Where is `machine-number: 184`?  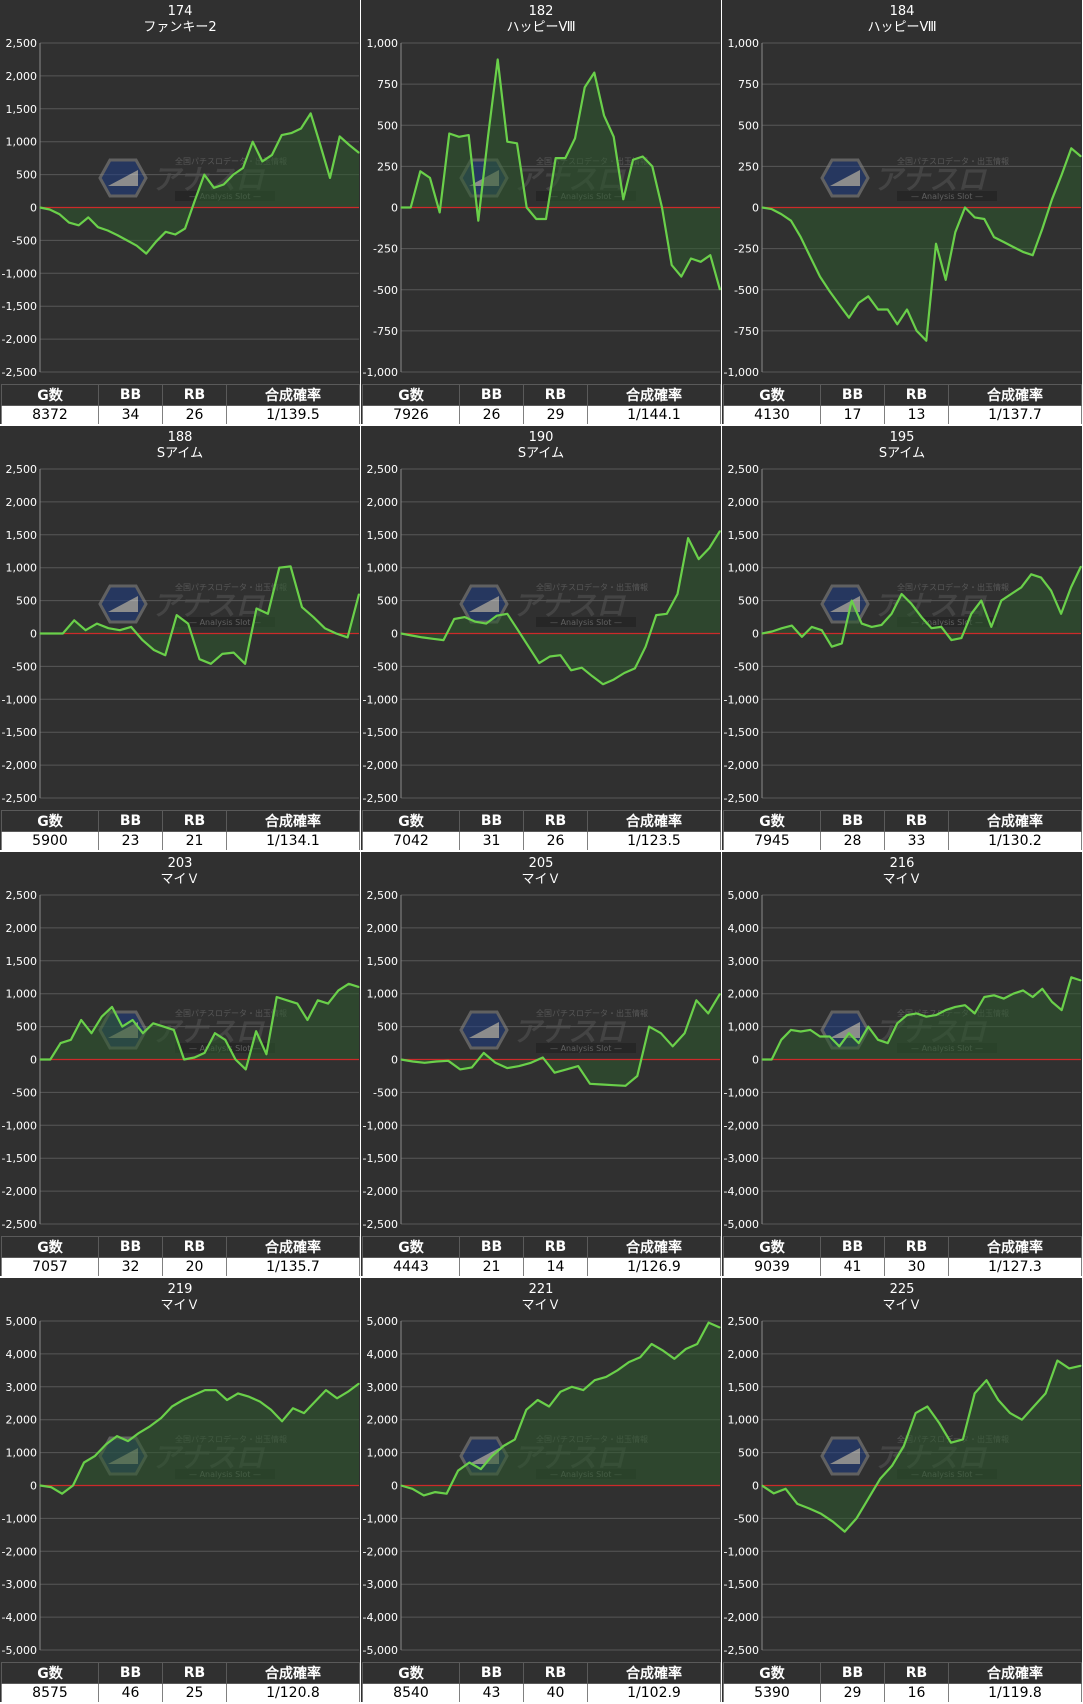
machine-number: 184 is located at coordinates (902, 11).